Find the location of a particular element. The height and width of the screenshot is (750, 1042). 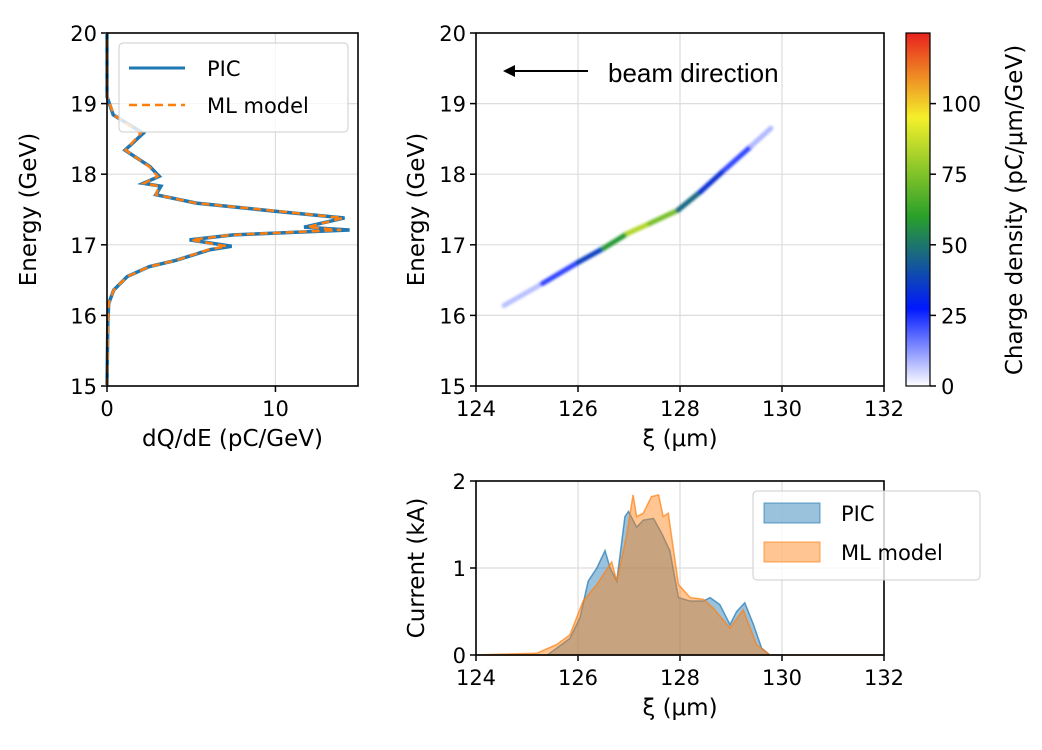

series-line-ml-model is located at coordinates (224, 210).